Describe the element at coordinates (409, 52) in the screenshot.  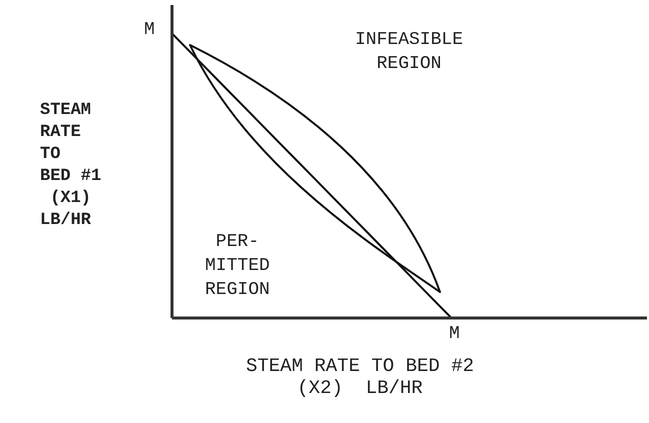
I see `annotation: INFEASIBLE REGION` at that location.